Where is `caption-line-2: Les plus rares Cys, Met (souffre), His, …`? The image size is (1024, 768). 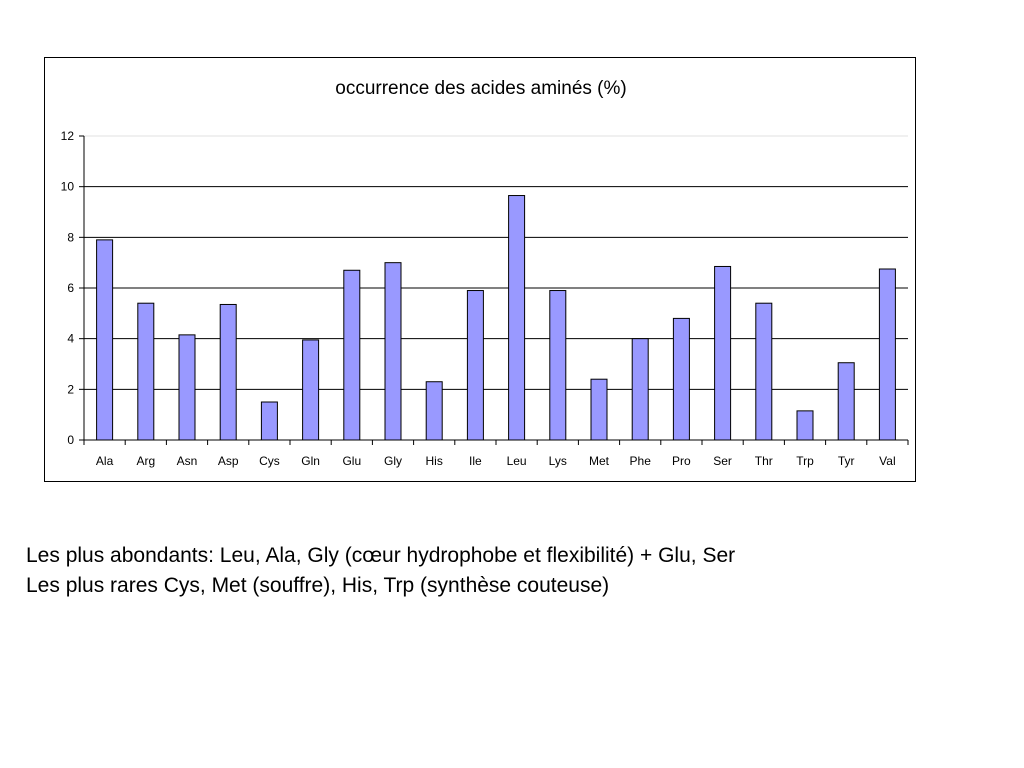
caption-line-2: Les plus rares Cys, Met (souffre), His, … is located at coordinates (318, 585).